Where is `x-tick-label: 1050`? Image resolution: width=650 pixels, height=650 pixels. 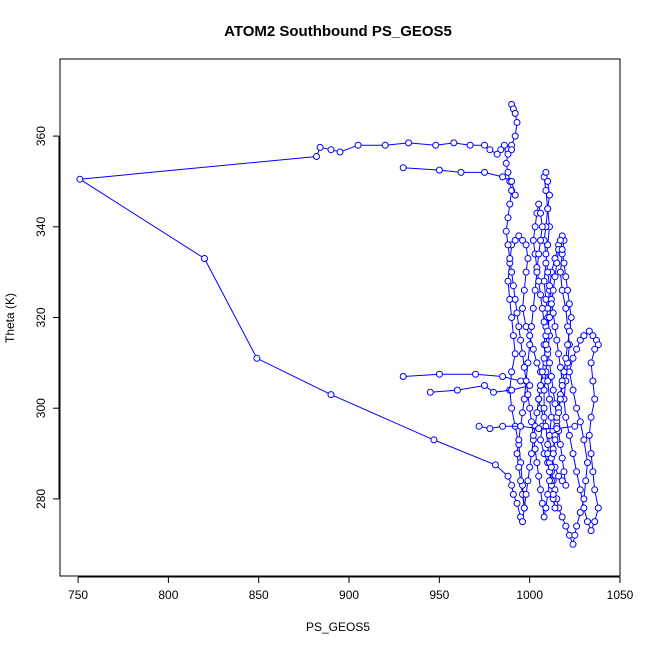 x-tick-label: 1050 is located at coordinates (620, 595).